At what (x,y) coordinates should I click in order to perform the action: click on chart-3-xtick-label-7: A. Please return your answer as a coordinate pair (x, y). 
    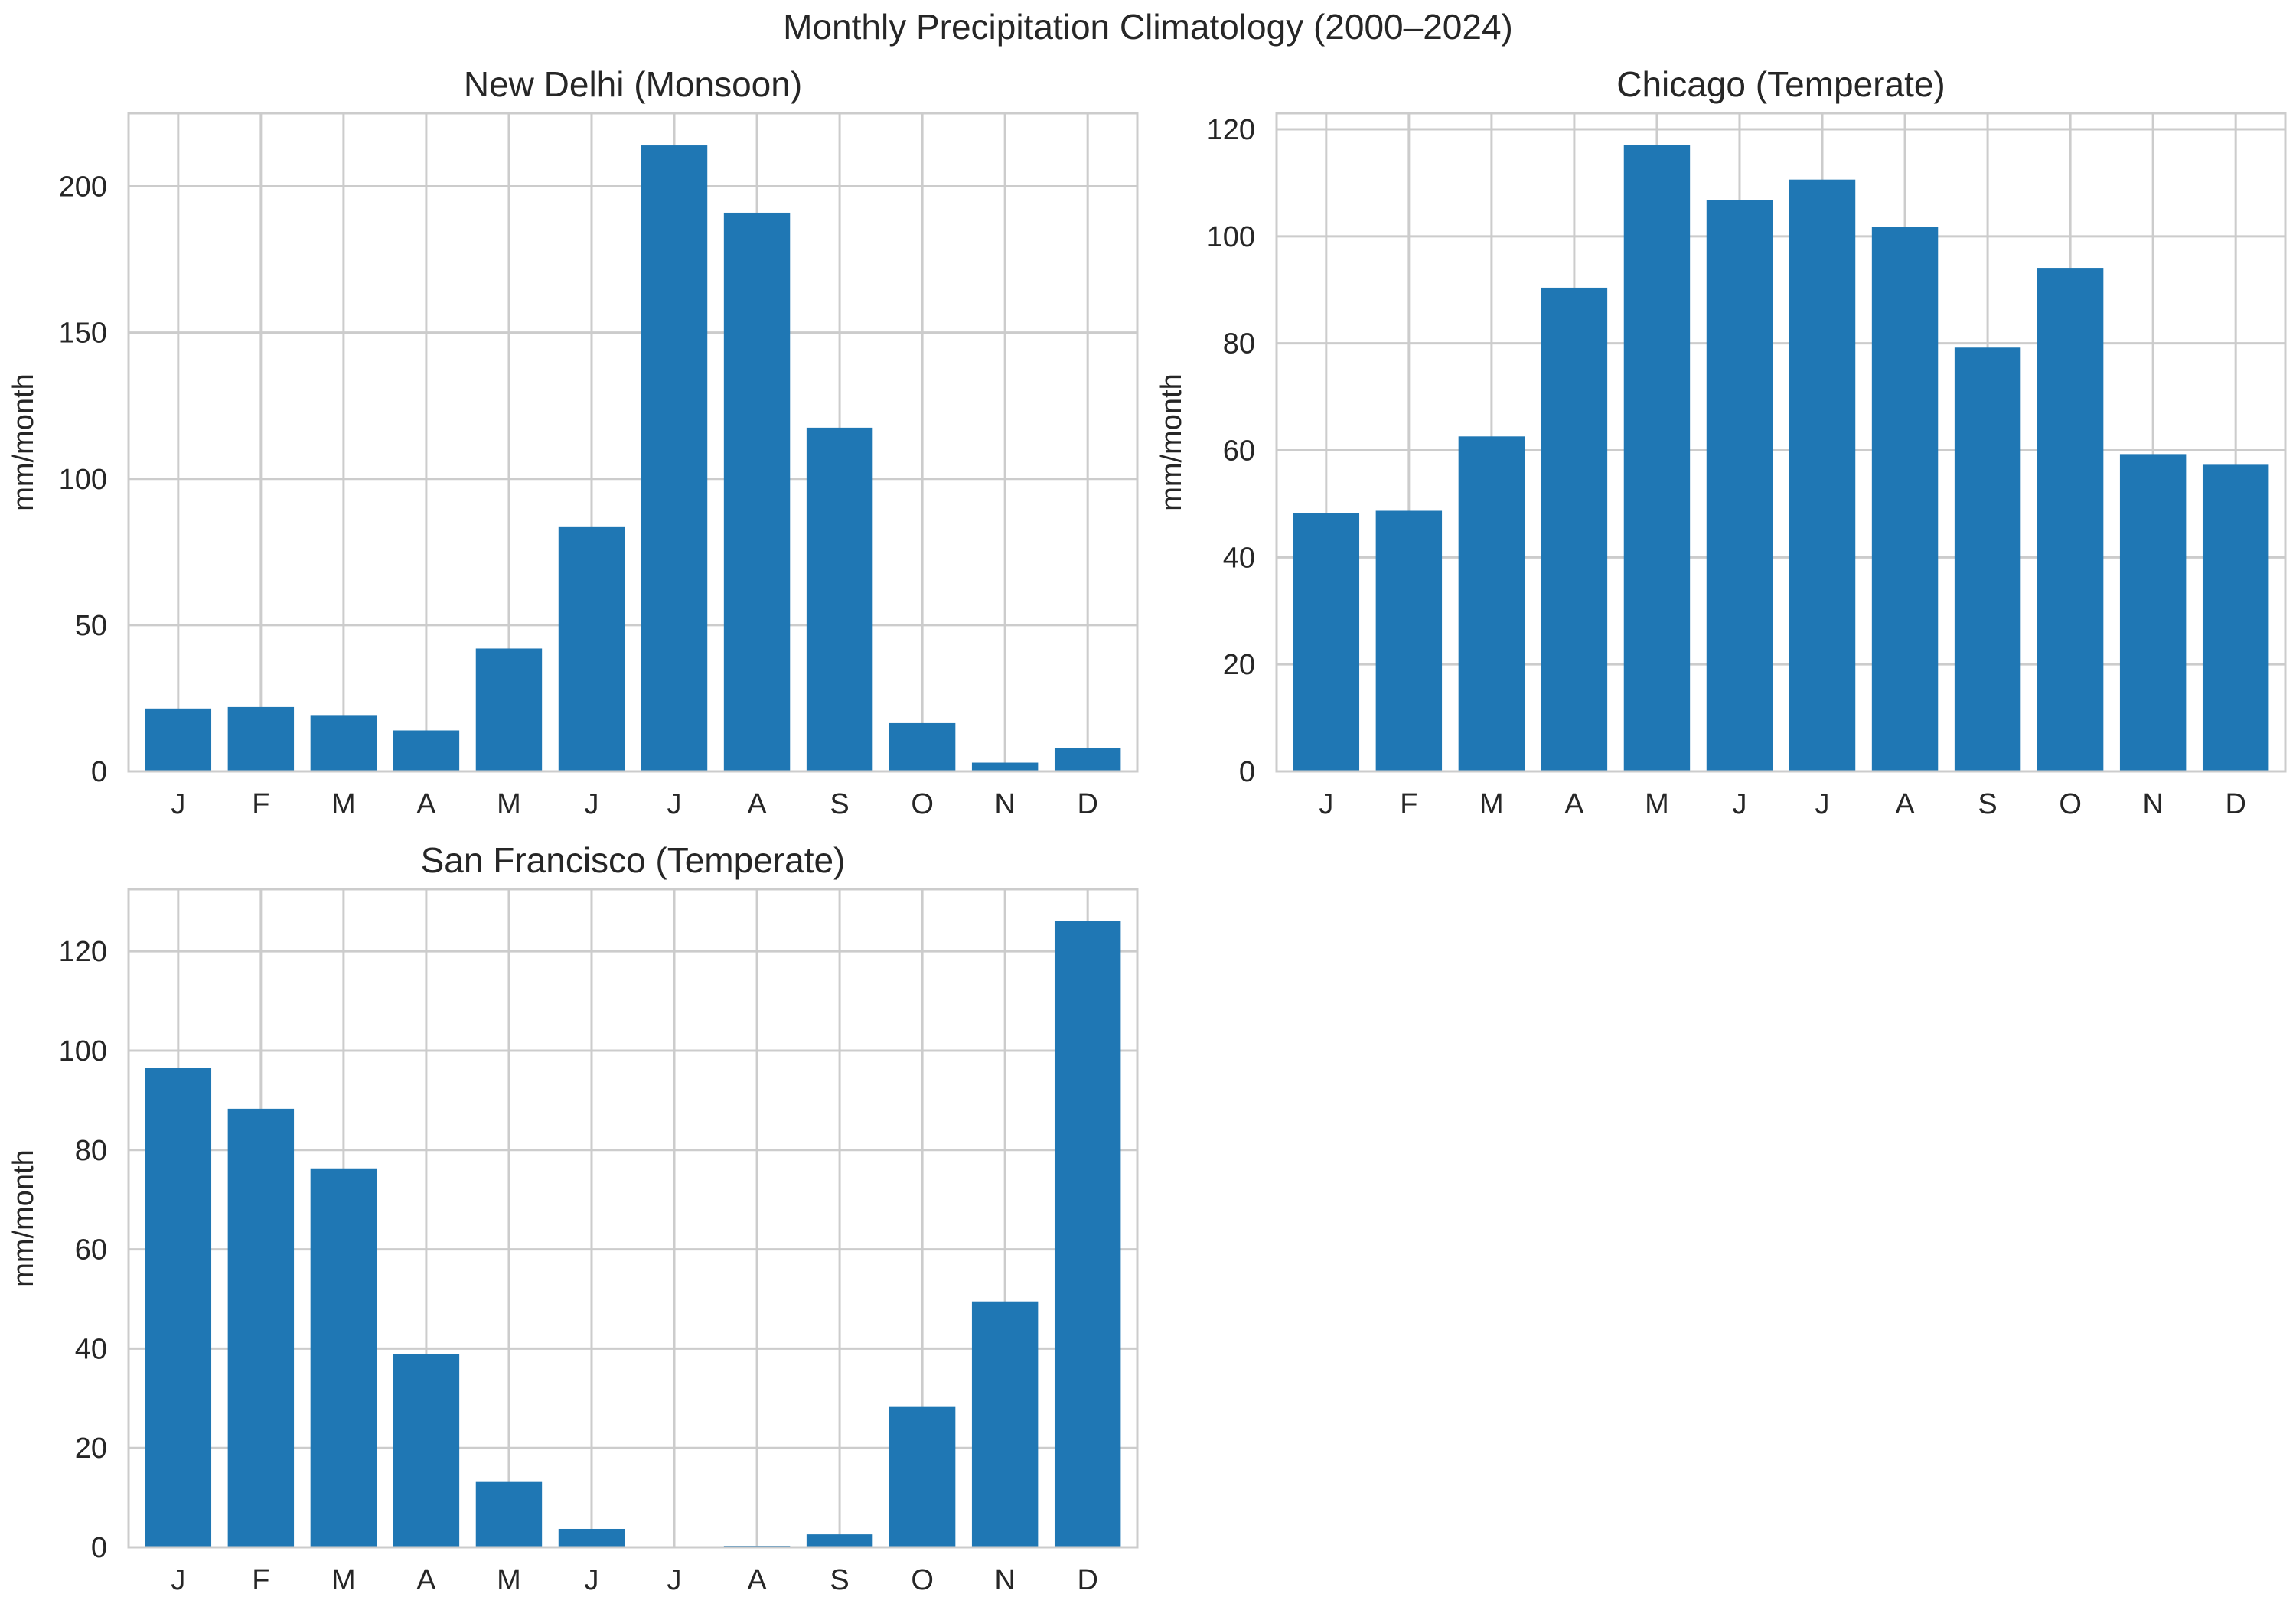
    Looking at the image, I should click on (757, 1580).